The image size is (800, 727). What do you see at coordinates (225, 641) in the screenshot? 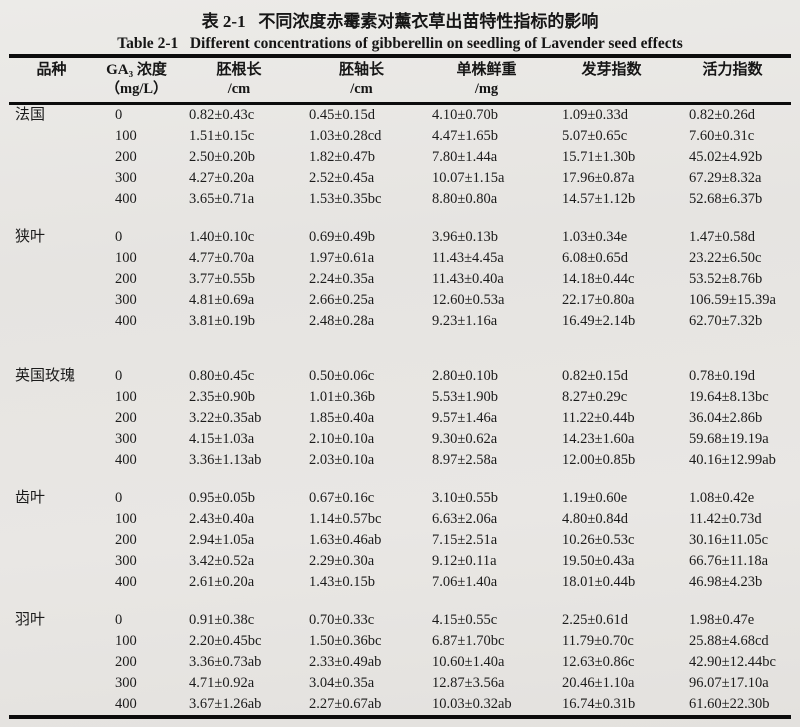
I see `radicle-length-cell: 2.20±0.45bc` at bounding box center [225, 641].